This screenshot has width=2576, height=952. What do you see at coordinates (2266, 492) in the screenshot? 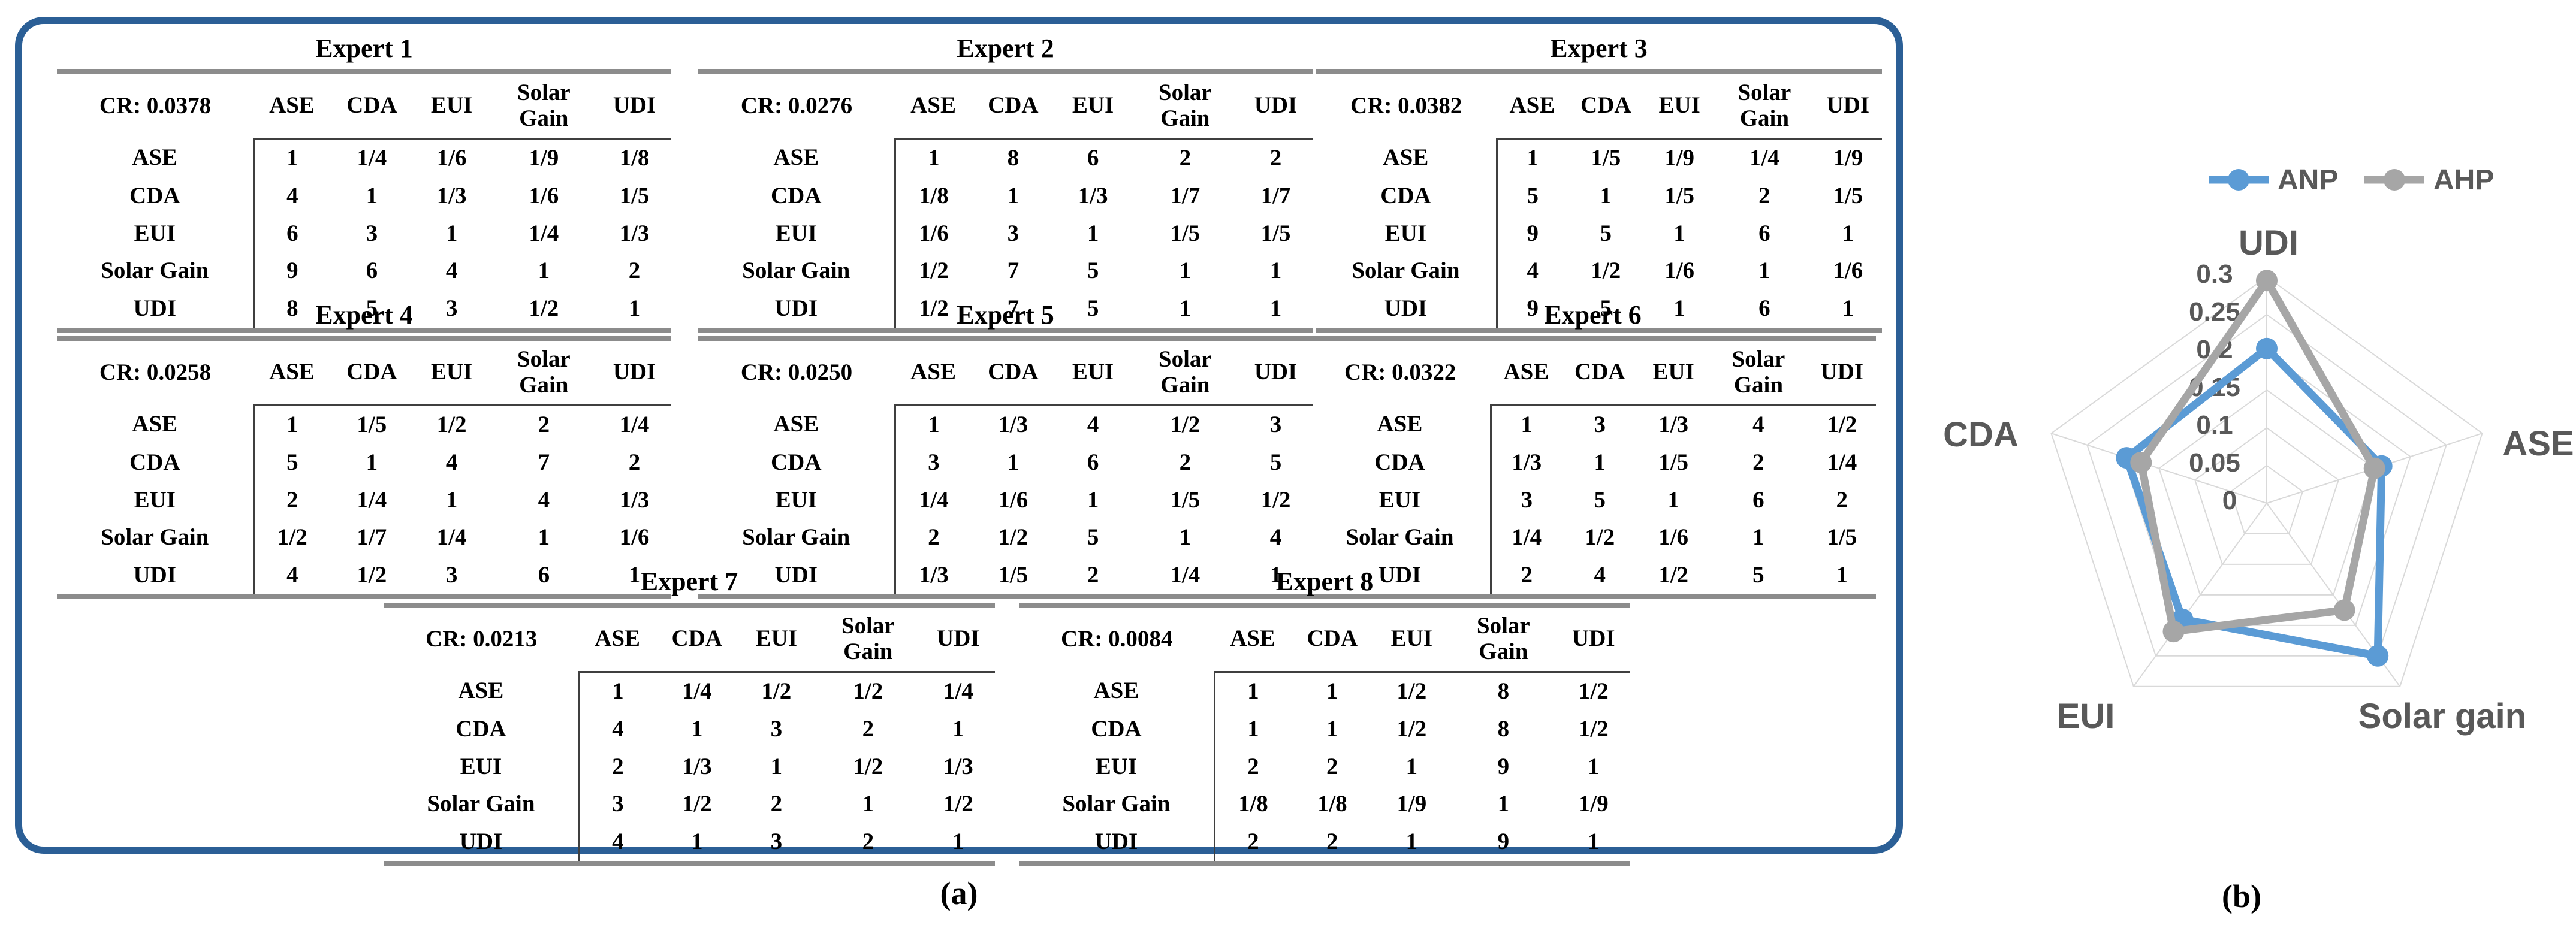
I see `radar-grid-ring` at bounding box center [2266, 492].